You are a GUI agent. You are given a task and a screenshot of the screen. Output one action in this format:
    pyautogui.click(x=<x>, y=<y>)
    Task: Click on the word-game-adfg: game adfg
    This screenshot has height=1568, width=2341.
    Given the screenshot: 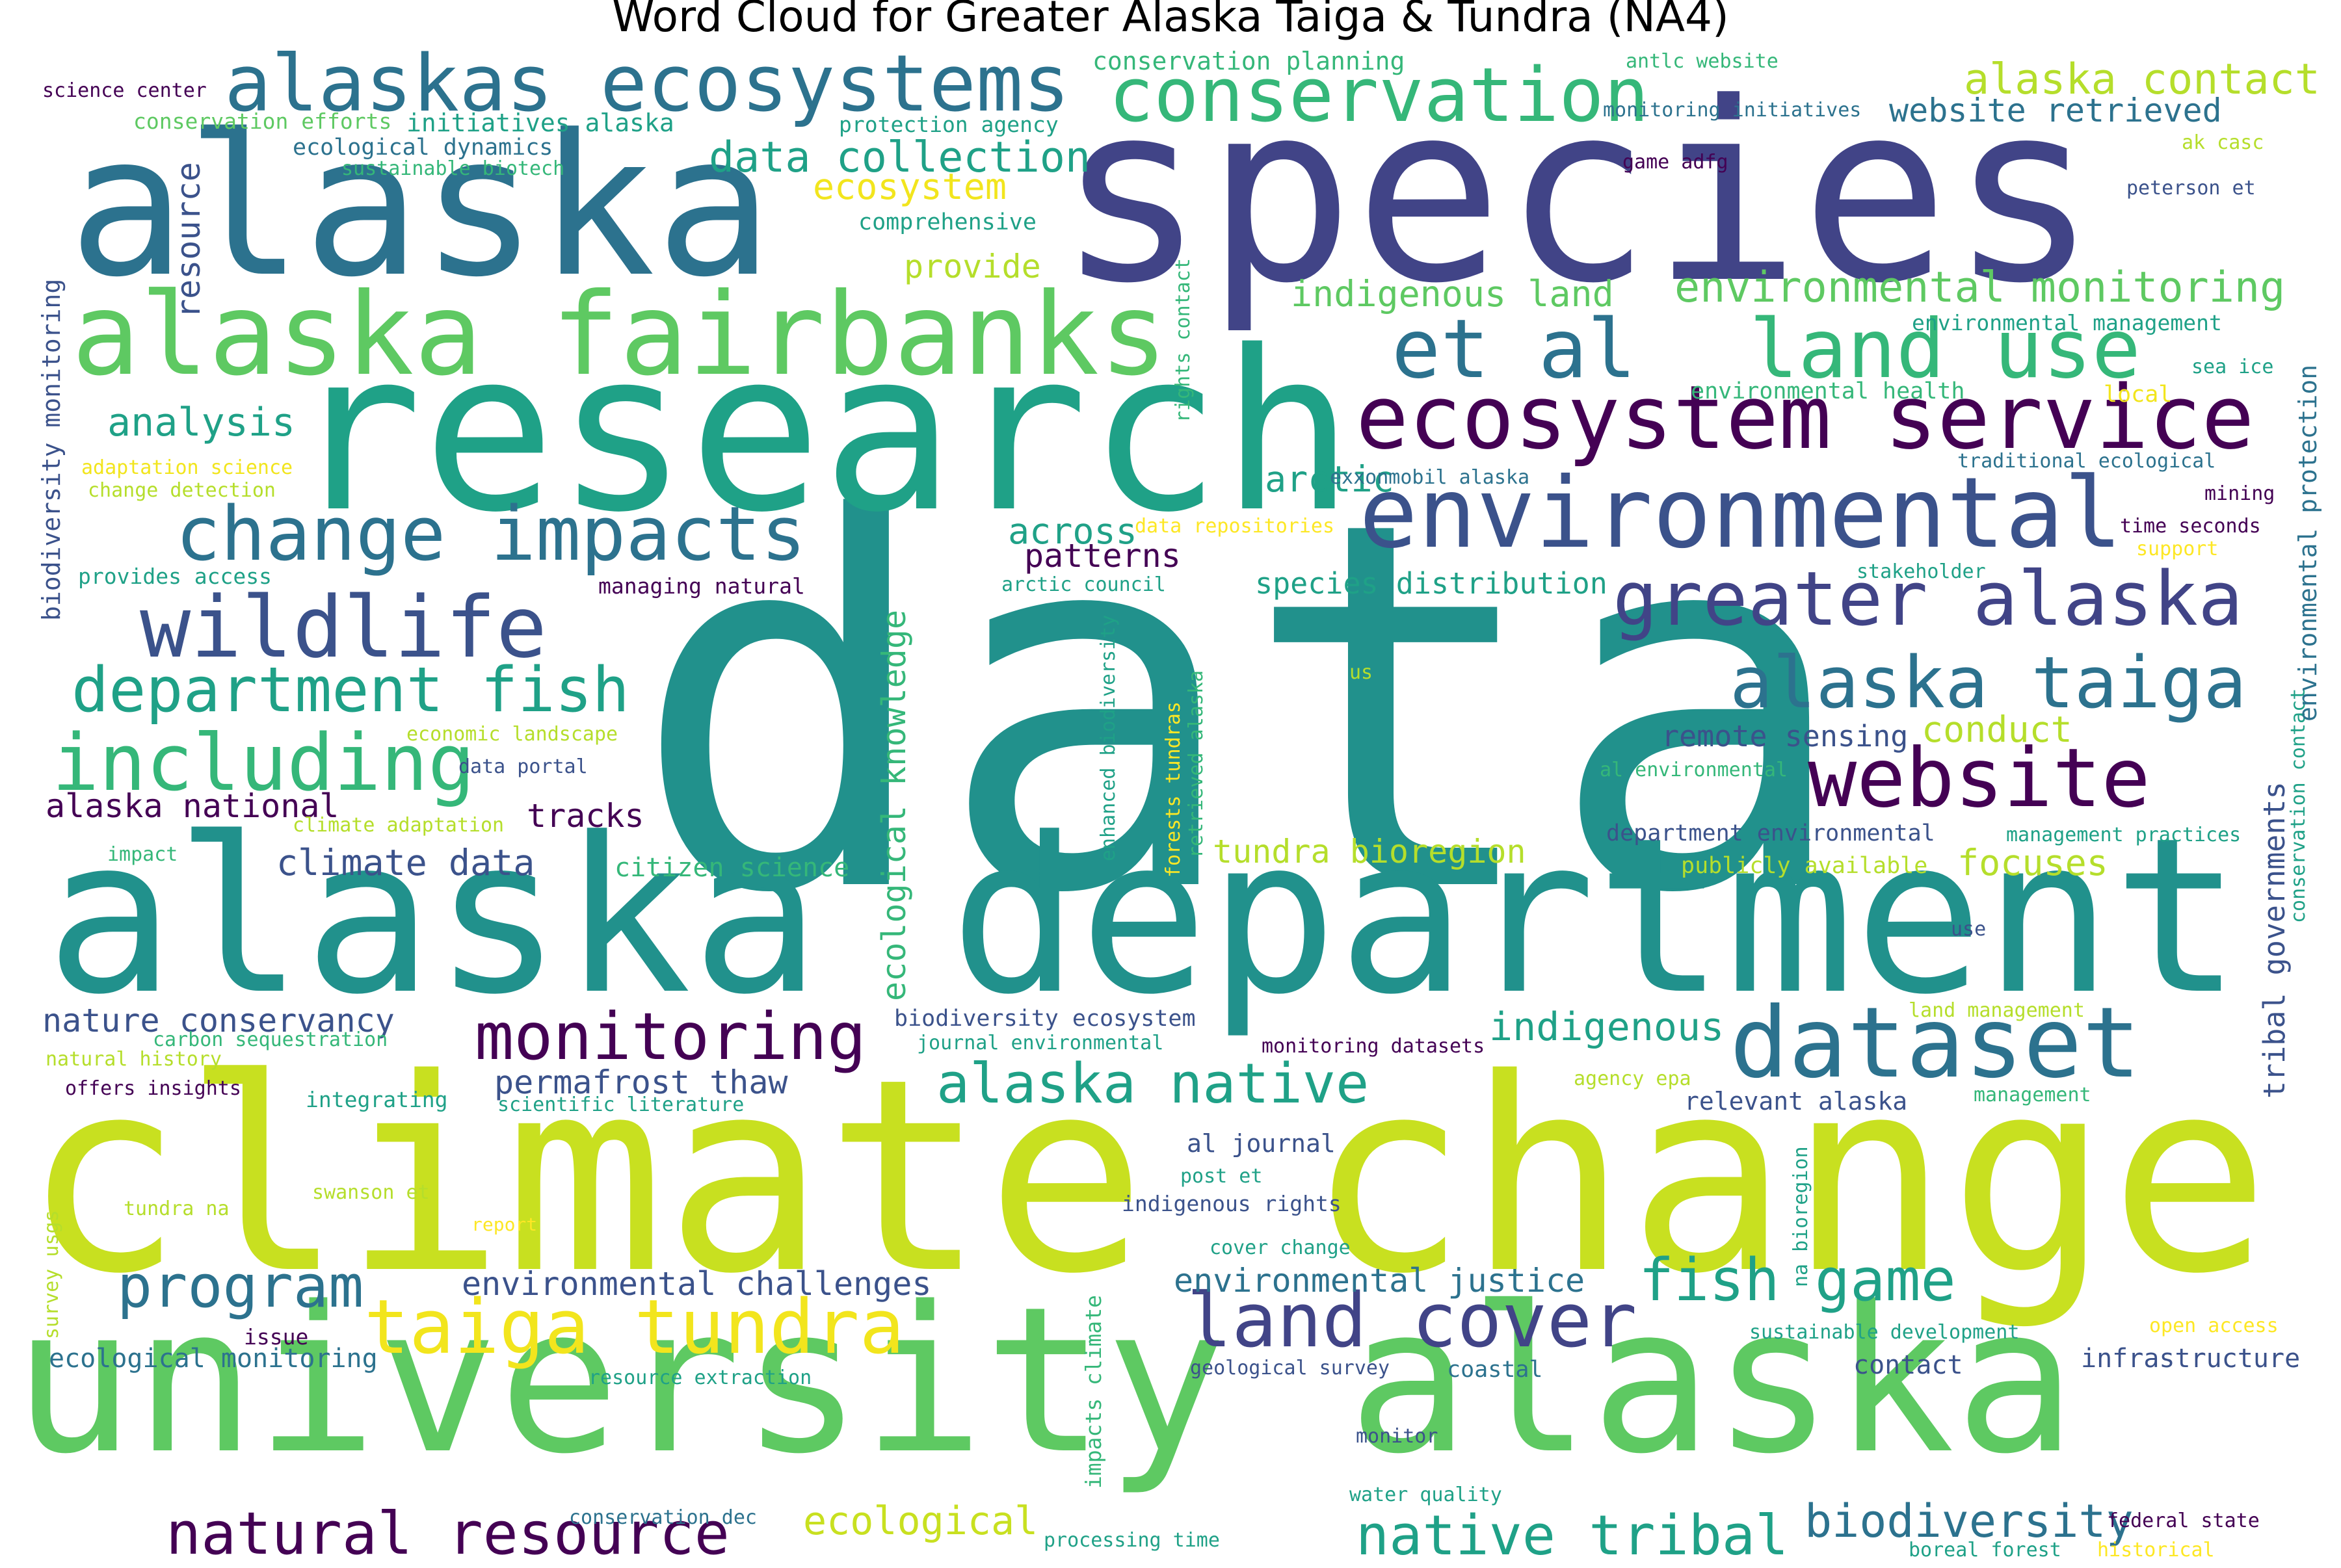 What is the action you would take?
    pyautogui.click(x=1675, y=162)
    